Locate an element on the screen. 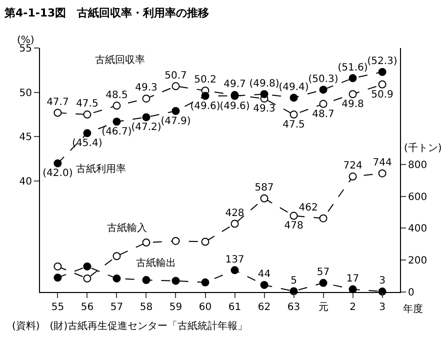  x-tick-label: 61 is located at coordinates (235, 307).